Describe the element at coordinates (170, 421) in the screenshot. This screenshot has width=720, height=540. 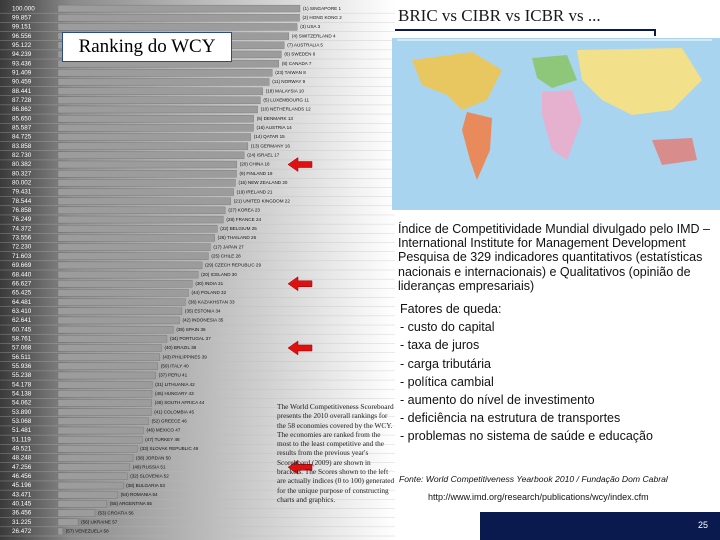
I see `category-label: (52) GREECE 46` at that location.